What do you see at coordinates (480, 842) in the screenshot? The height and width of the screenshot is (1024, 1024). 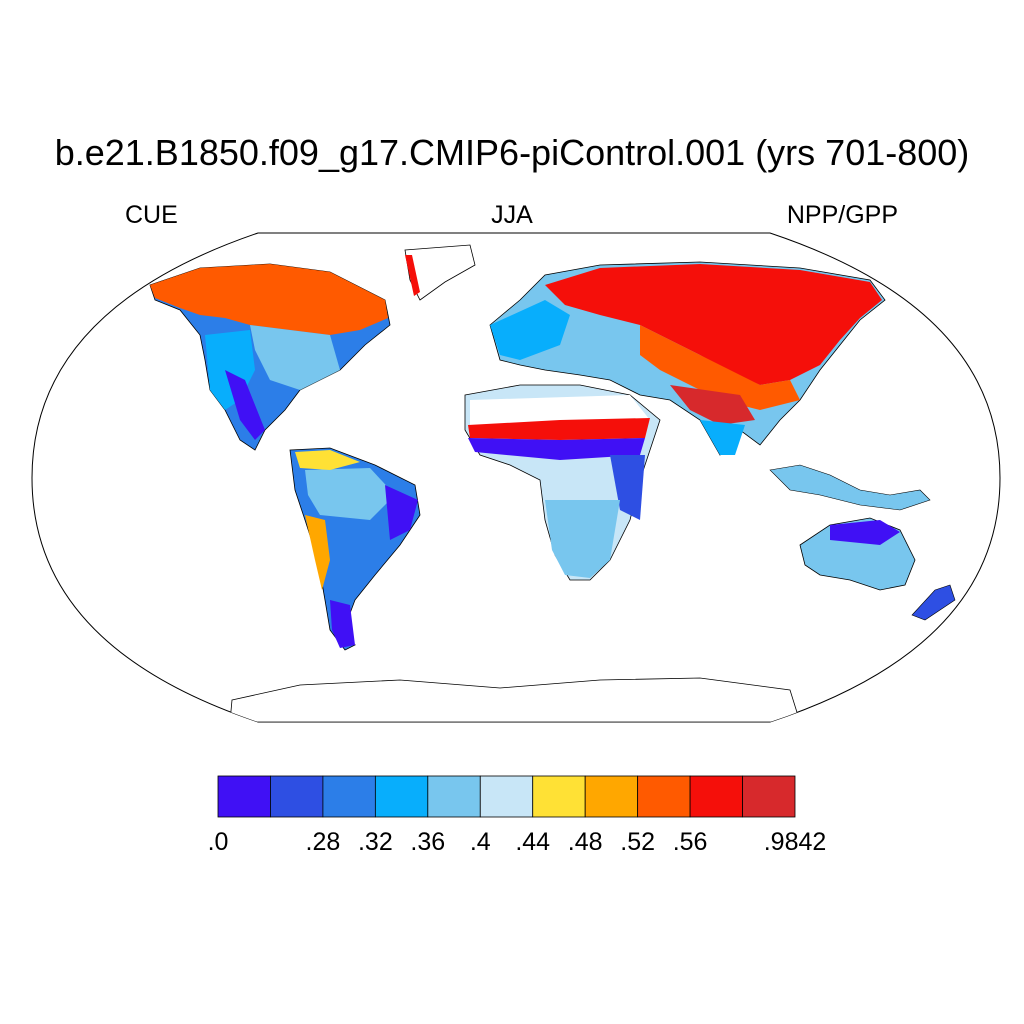 I see `colorbar-tick-label: .4` at bounding box center [480, 842].